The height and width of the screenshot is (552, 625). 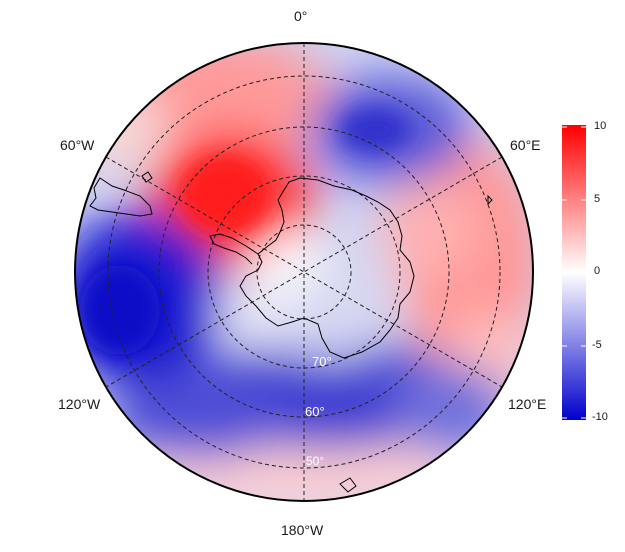 I want to click on colorbar-tick-label: -5, so click(x=597, y=345).